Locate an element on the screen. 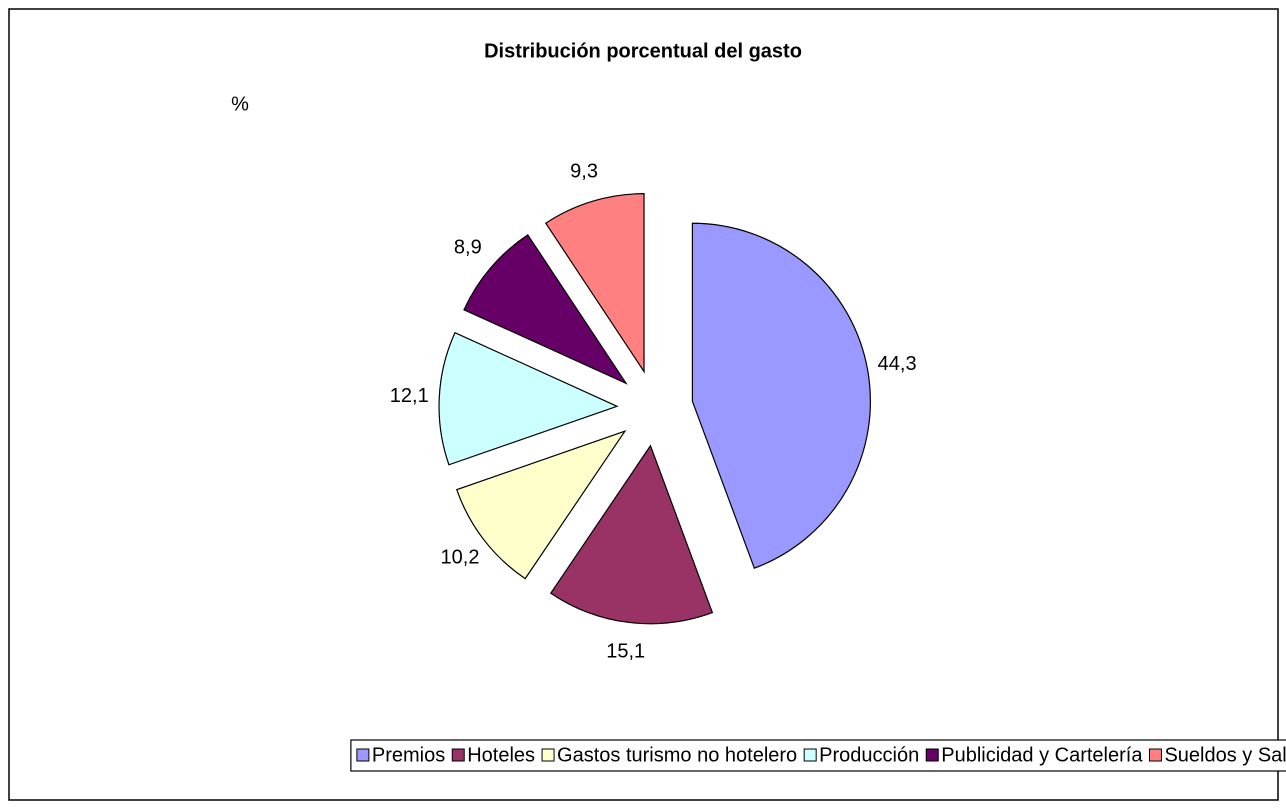 This screenshot has height=811, width=1286. legend-label: Premios is located at coordinates (408, 755).